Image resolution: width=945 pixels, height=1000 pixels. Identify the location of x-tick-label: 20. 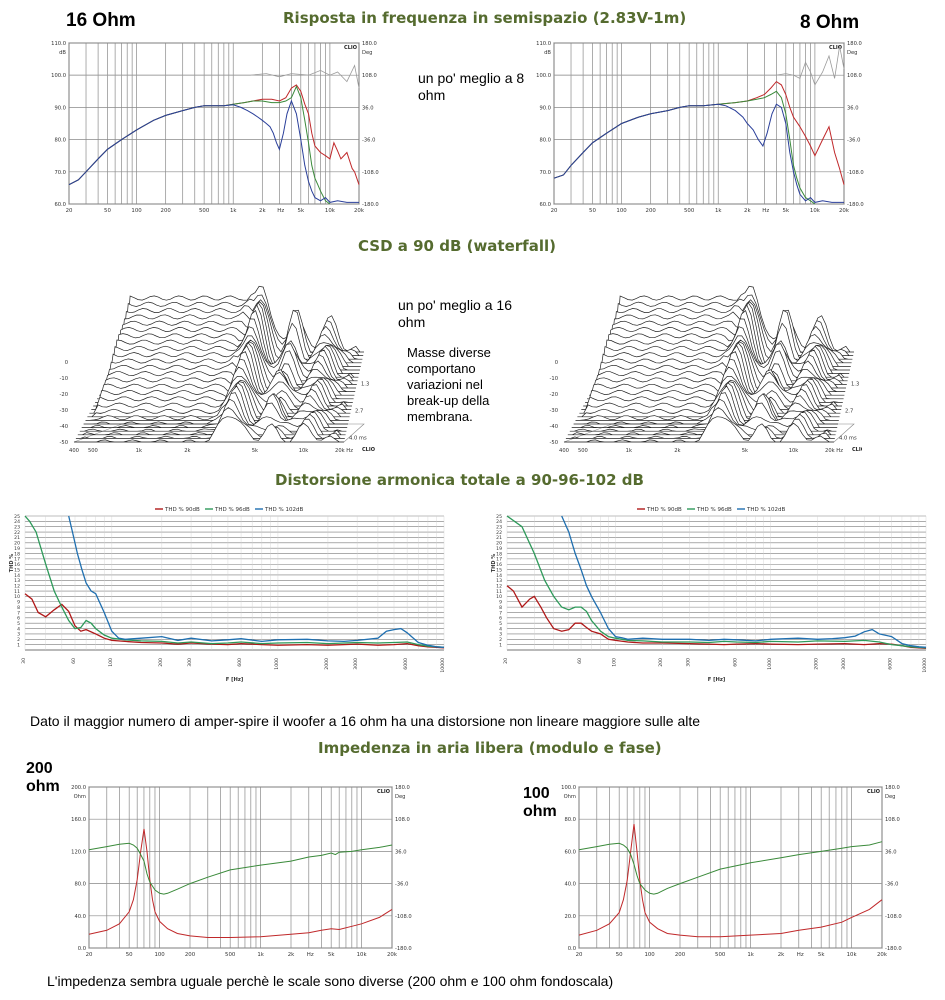
(69, 211).